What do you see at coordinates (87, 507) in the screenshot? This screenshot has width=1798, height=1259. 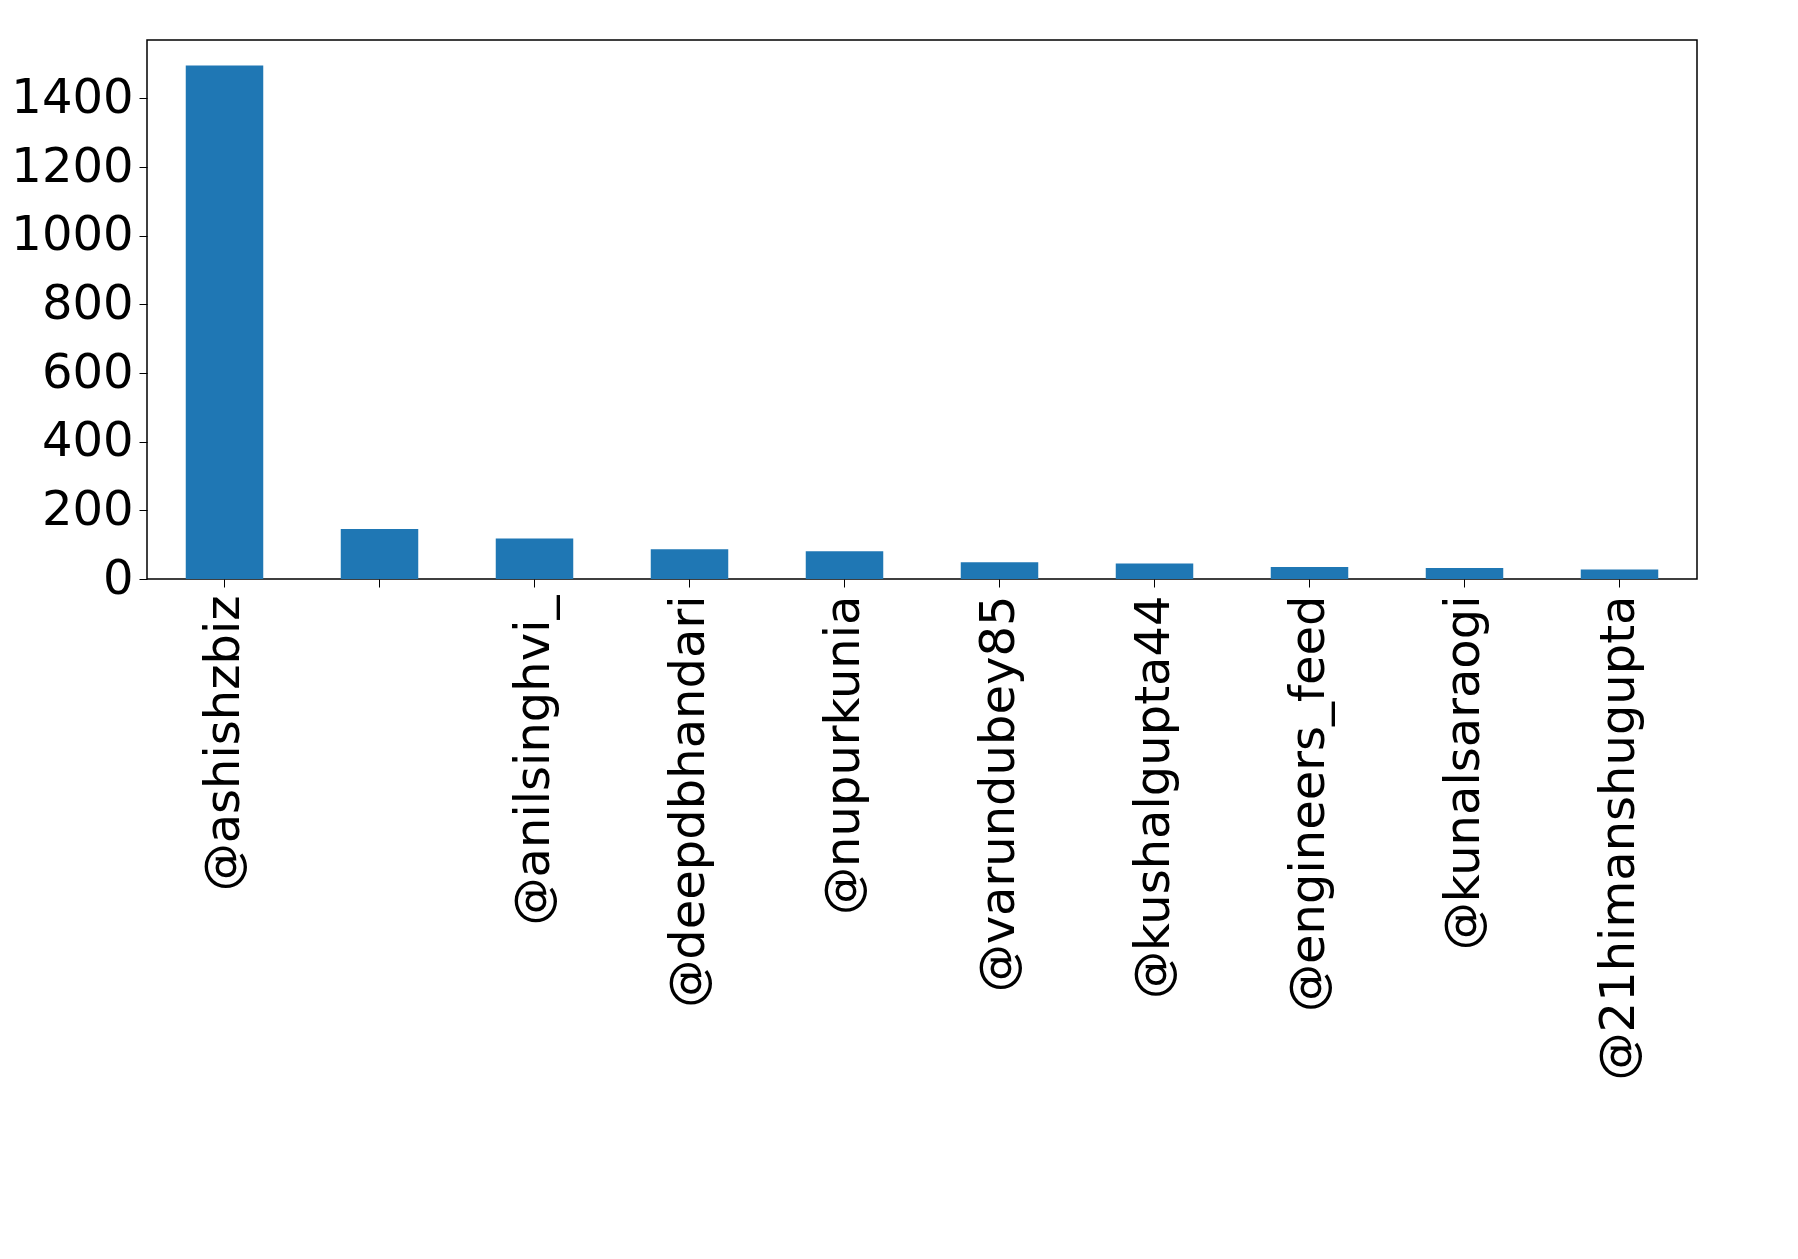 I see `y-tick-label: 200` at bounding box center [87, 507].